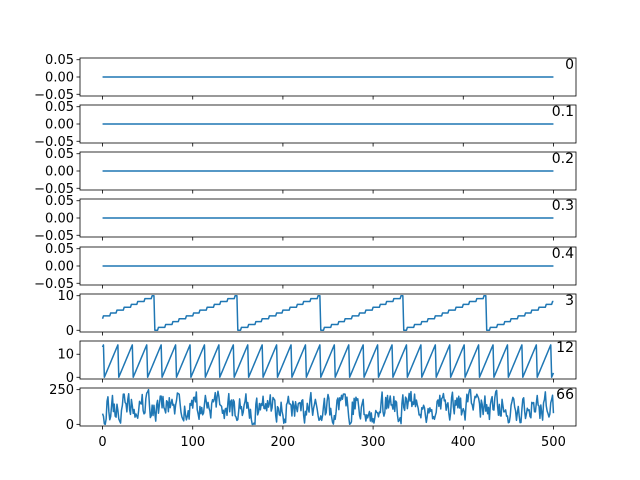 This screenshot has width=640, height=480. I want to click on subplot-0: −0.05 0.00 0.05 0, so click(305, 78).